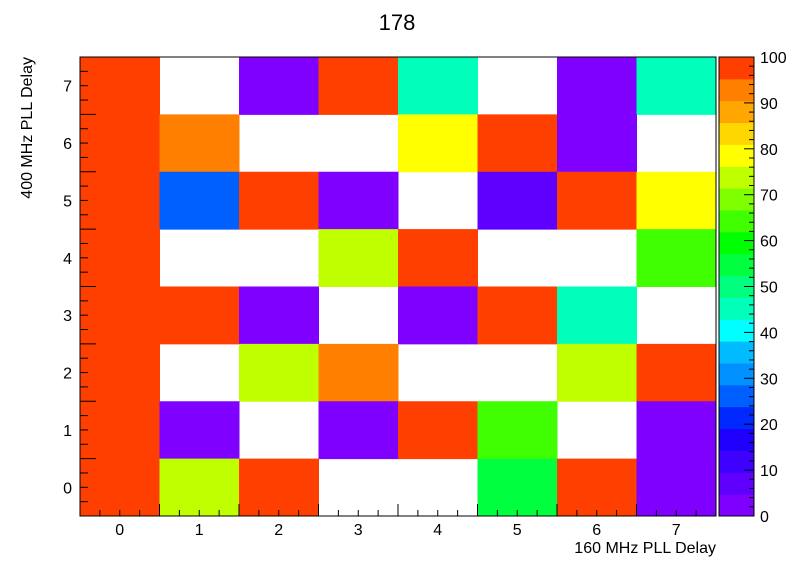 This screenshot has width=796, height=574. I want to click on color-scale-tick-label: 40, so click(769, 333).